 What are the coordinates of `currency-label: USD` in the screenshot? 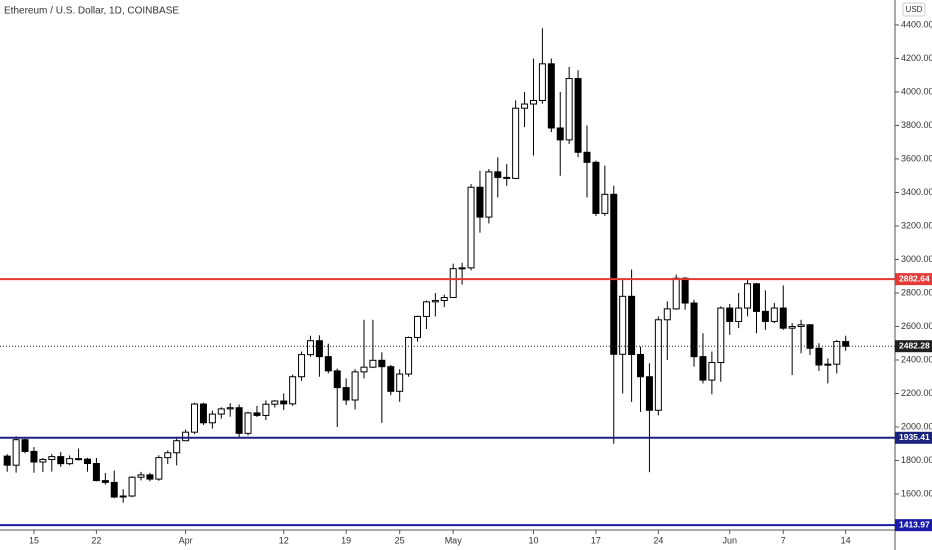 It's located at (914, 9).